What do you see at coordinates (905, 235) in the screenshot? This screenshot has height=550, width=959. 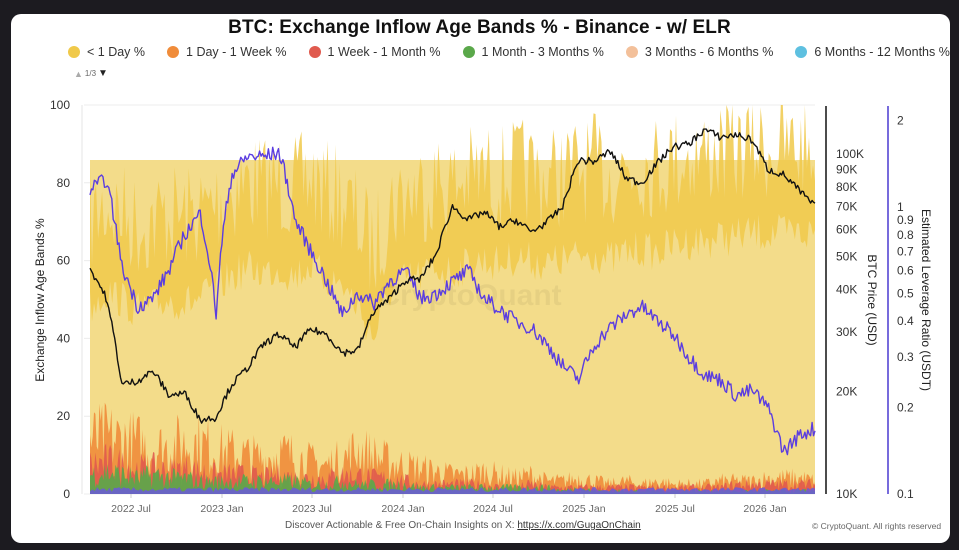 I see `elr-tick-label: 0.8` at bounding box center [905, 235].